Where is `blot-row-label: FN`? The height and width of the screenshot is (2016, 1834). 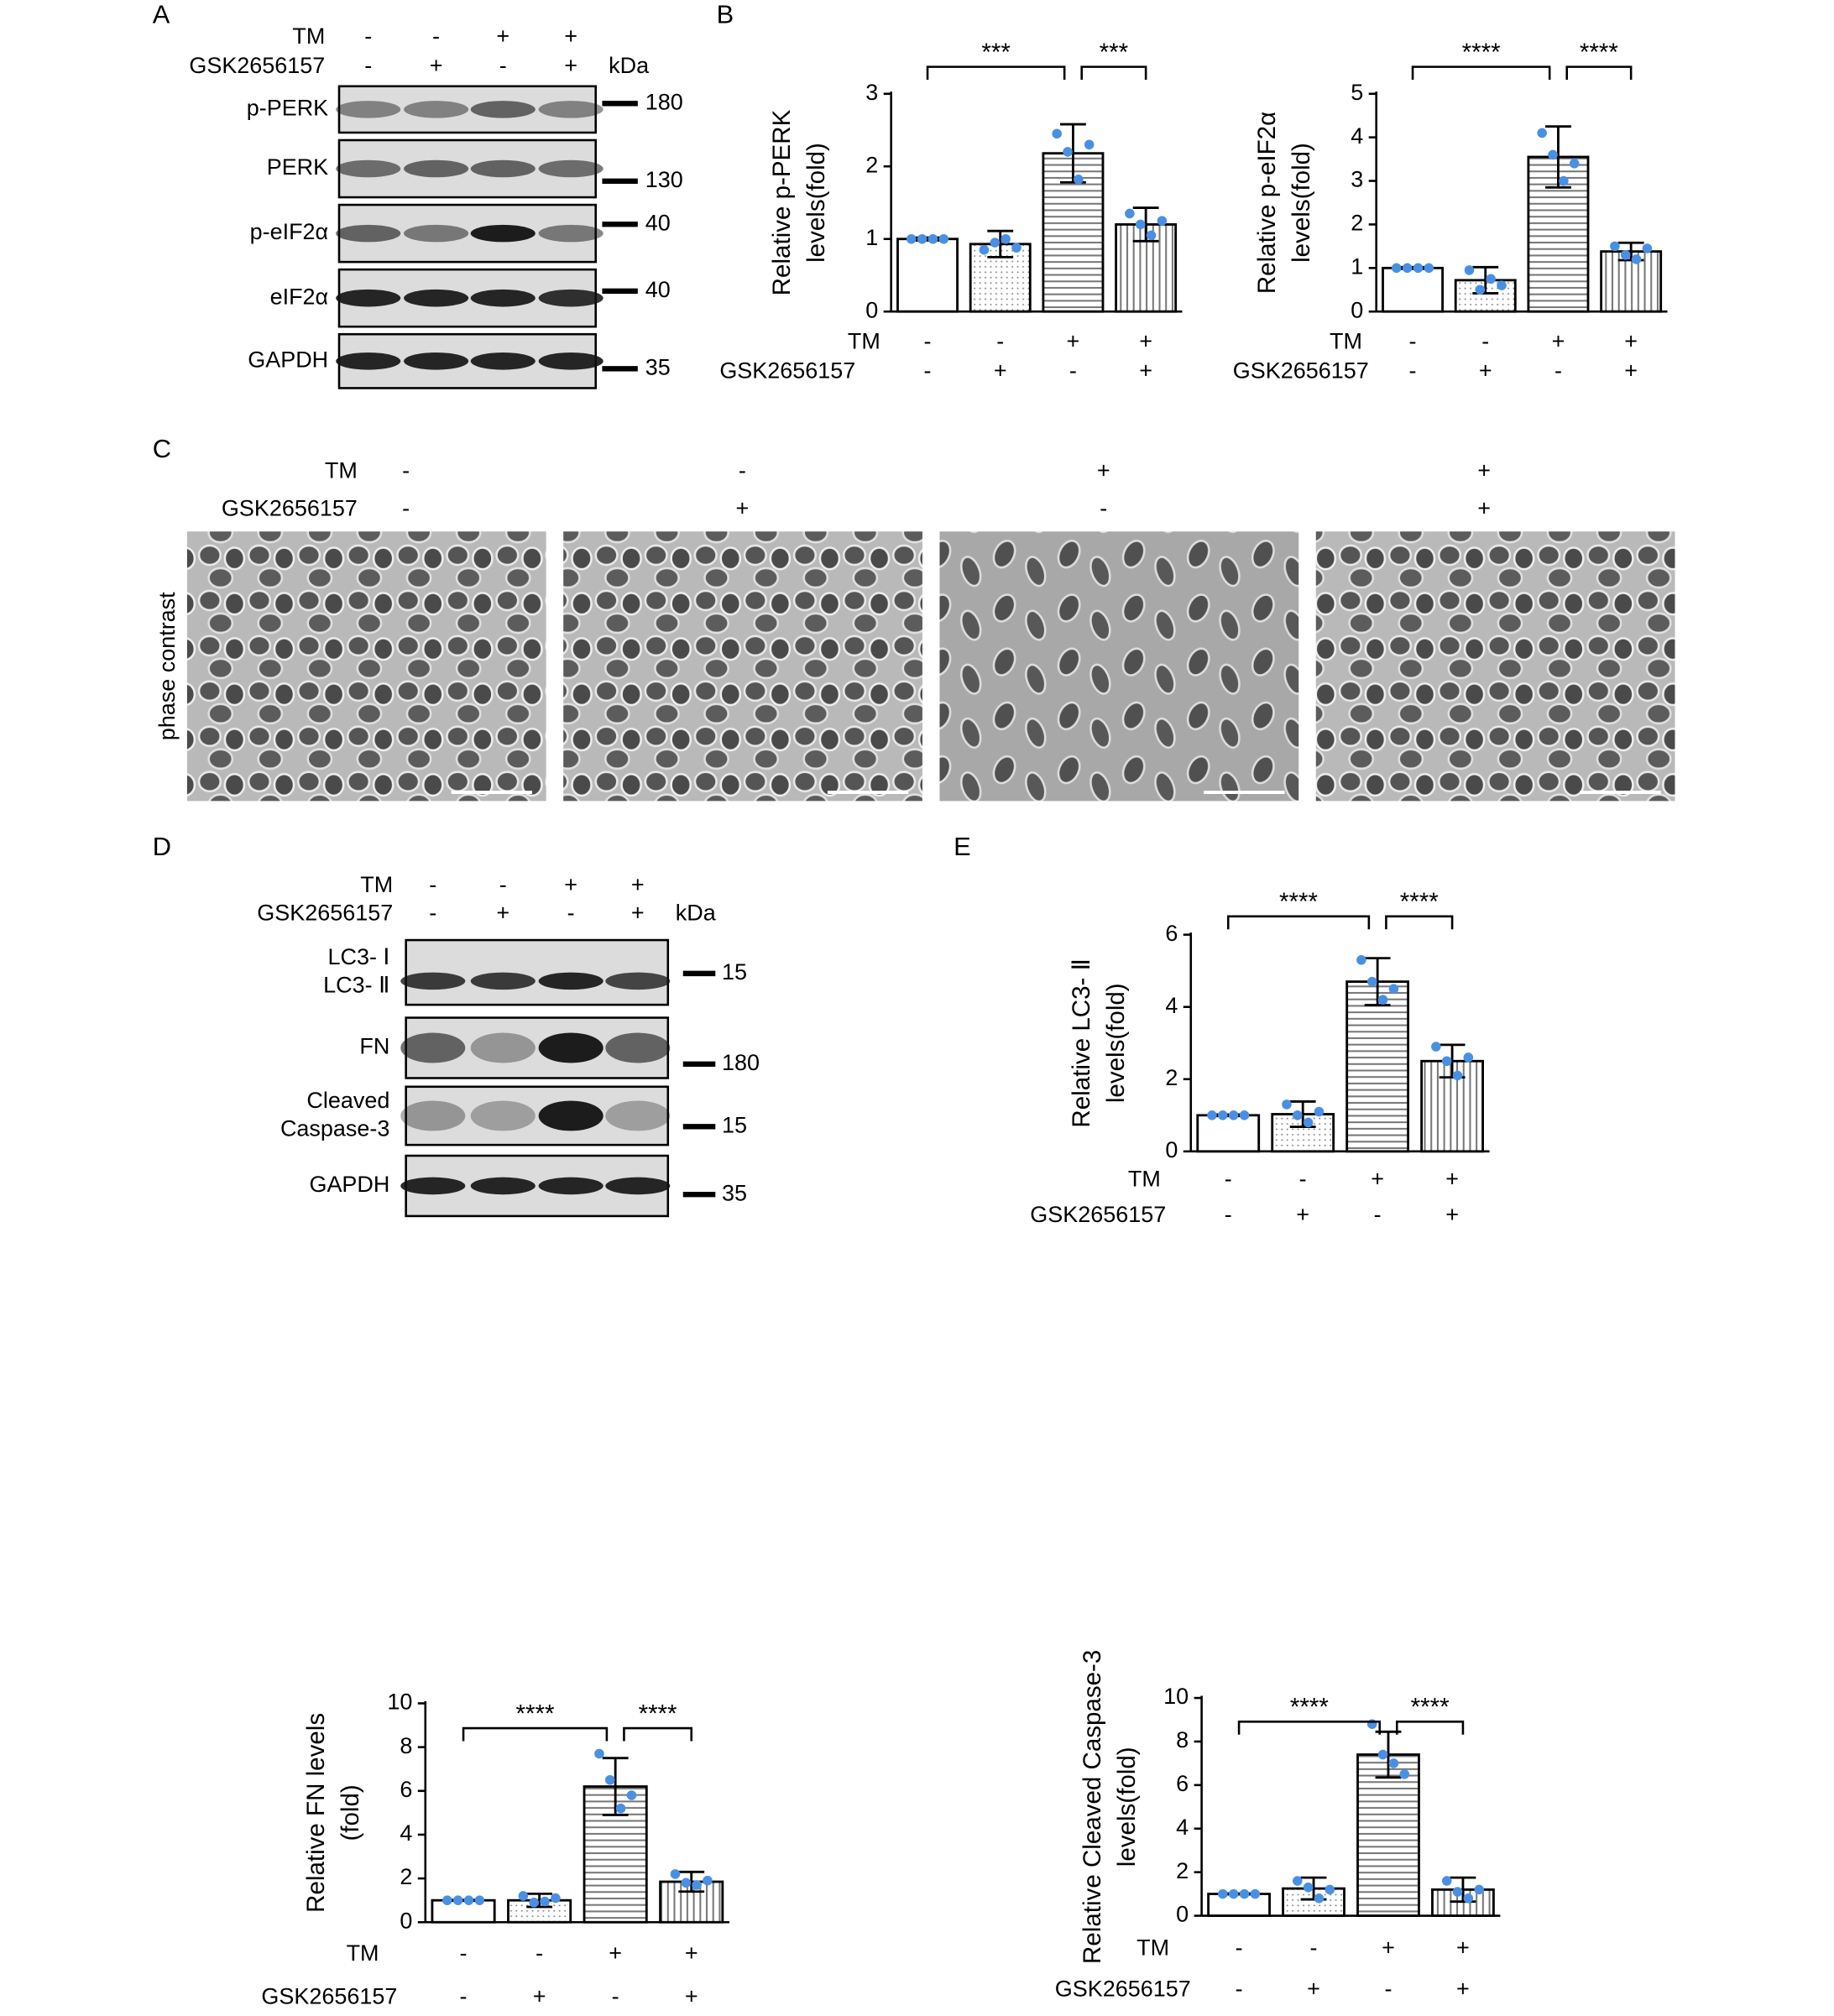 blot-row-label: FN is located at coordinates (374, 1046).